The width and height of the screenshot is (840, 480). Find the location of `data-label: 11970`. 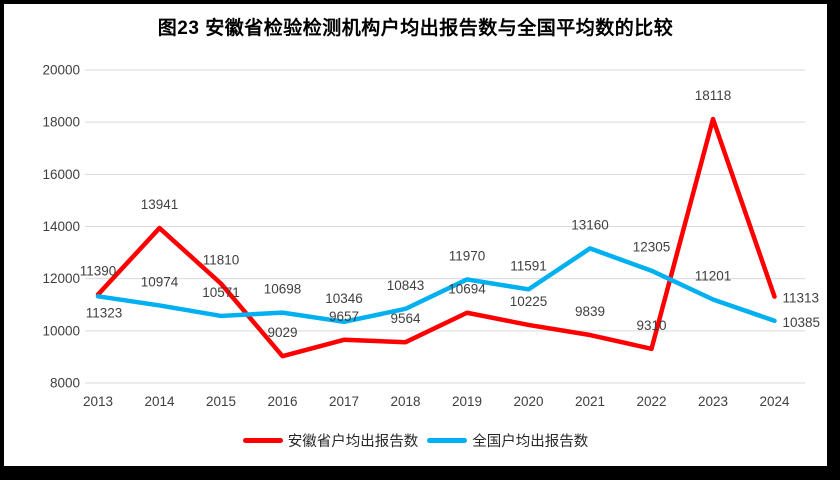

data-label: 11970 is located at coordinates (467, 255).